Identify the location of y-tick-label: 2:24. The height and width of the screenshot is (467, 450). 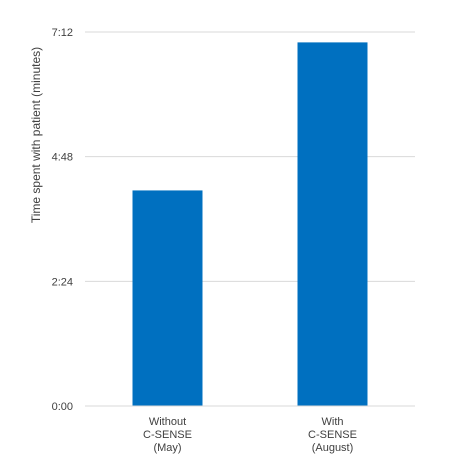
(62, 282).